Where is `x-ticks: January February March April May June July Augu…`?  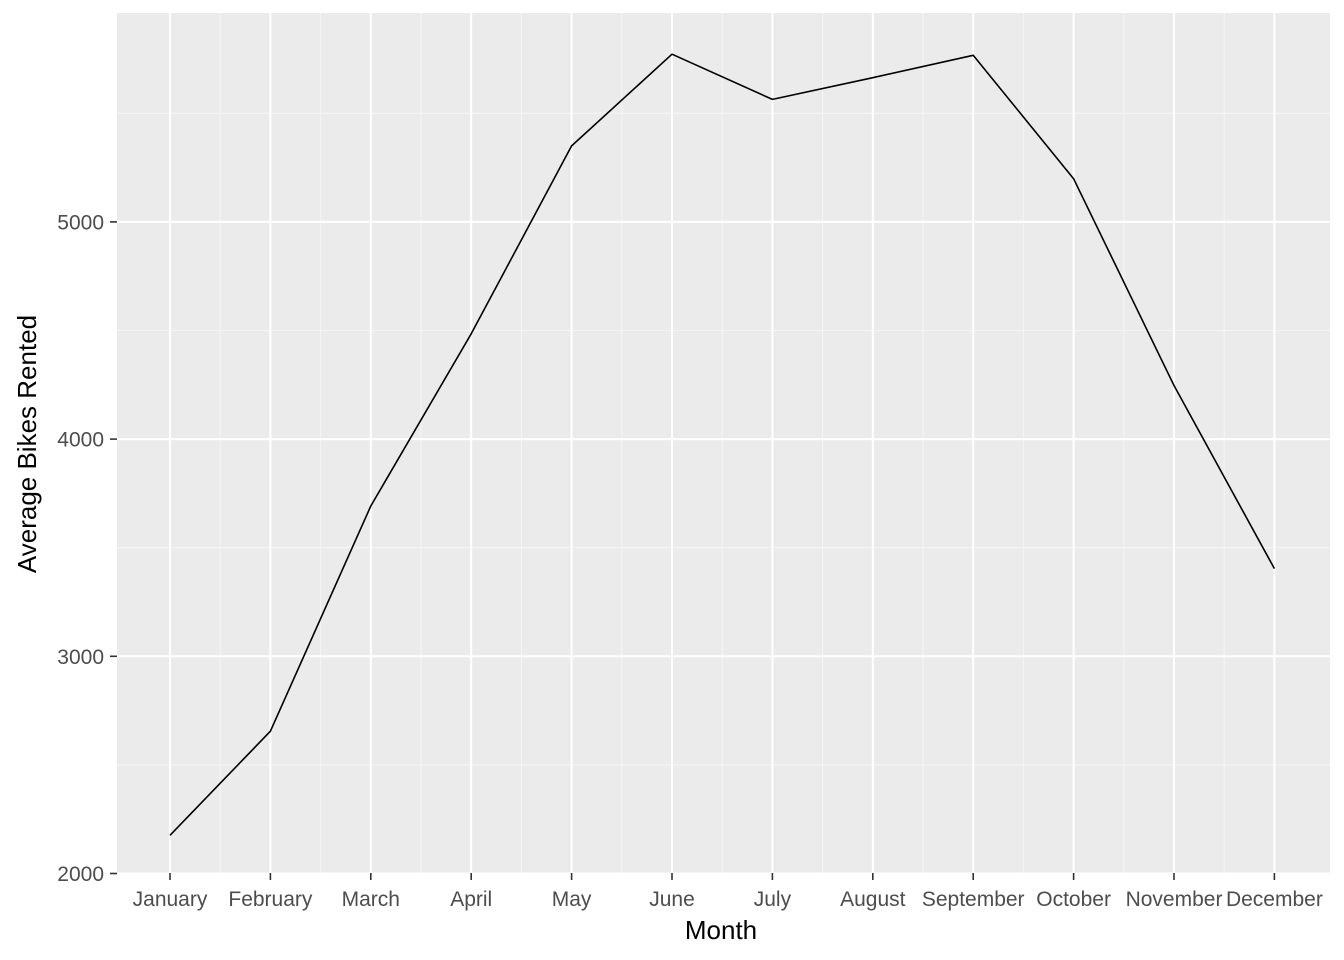
x-ticks: January February March April May June July Augu… is located at coordinates (728, 892).